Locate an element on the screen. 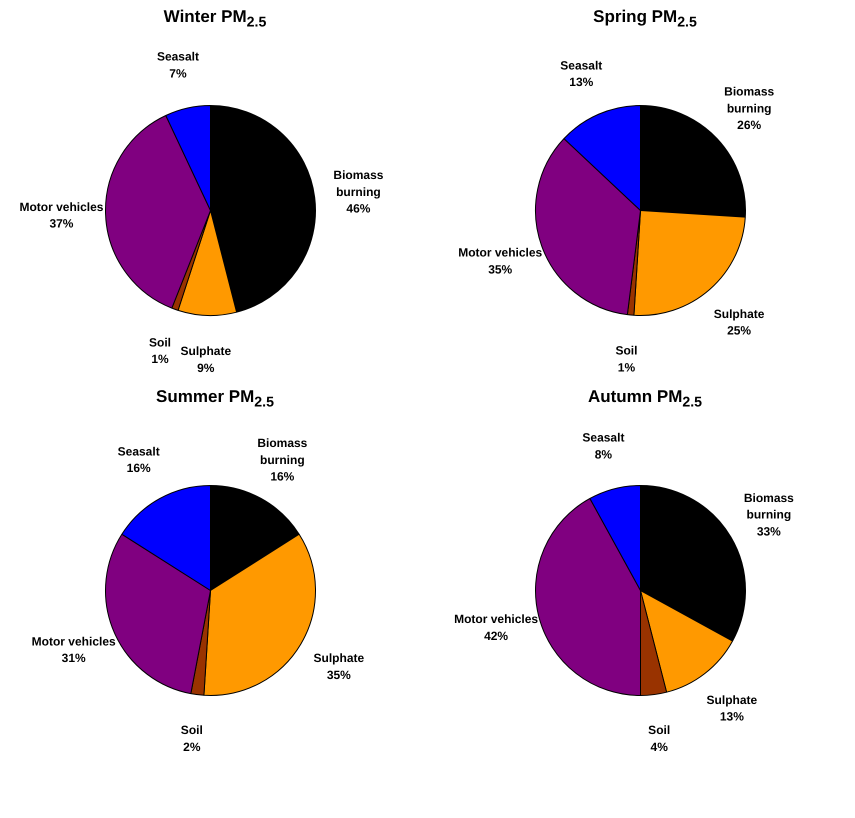 This screenshot has height=818, width=855. chart-title: Summer PM$_{2.5}$ is located at coordinates (215, 399).